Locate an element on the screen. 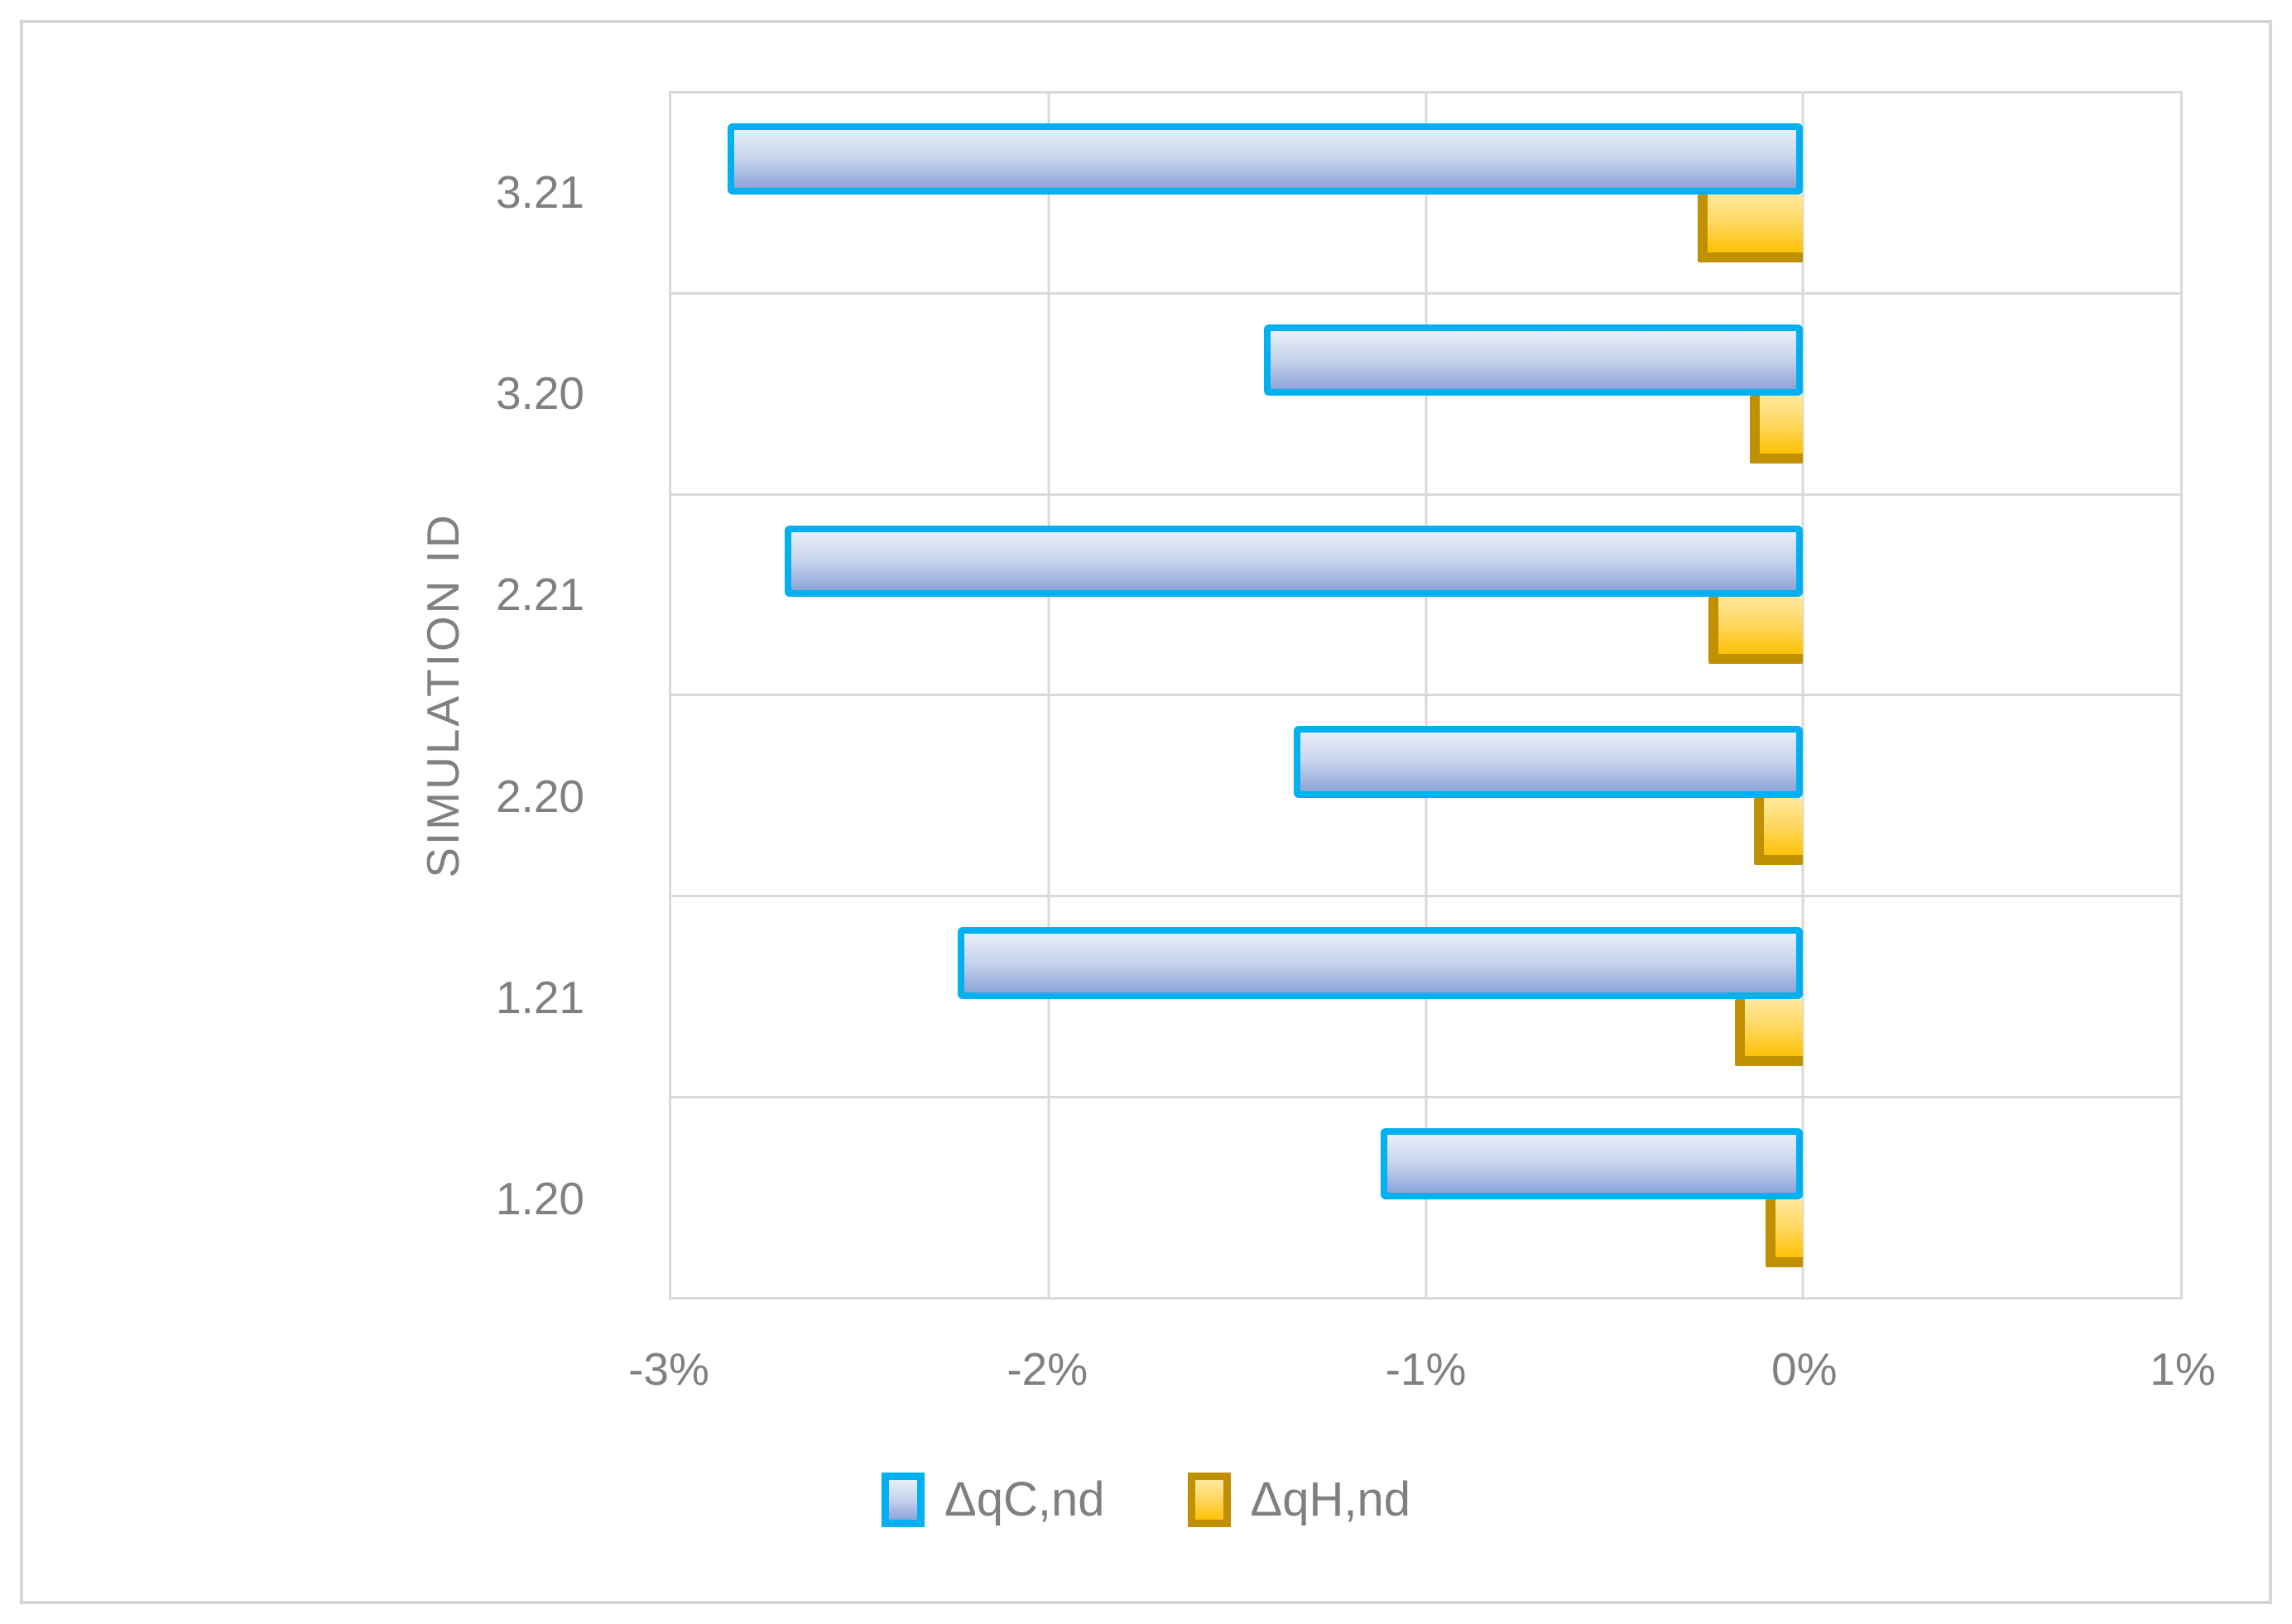 Image resolution: width=2292 pixels, height=1624 pixels. legend-marker-dqh-nd is located at coordinates (1209, 1499).